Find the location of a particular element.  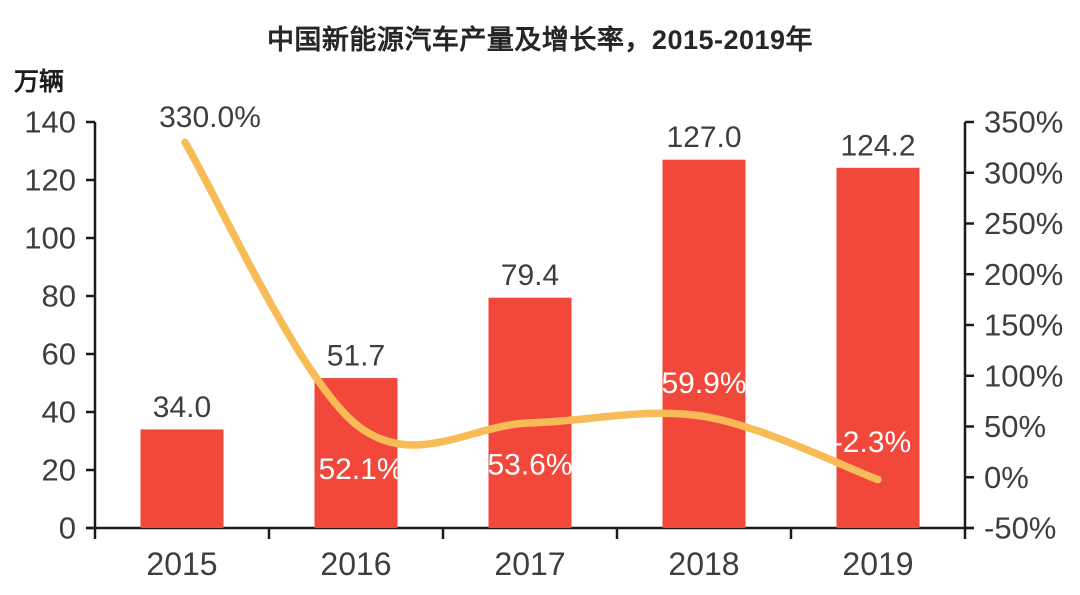

right-axis-tick-label: 150% is located at coordinates (1023, 325).